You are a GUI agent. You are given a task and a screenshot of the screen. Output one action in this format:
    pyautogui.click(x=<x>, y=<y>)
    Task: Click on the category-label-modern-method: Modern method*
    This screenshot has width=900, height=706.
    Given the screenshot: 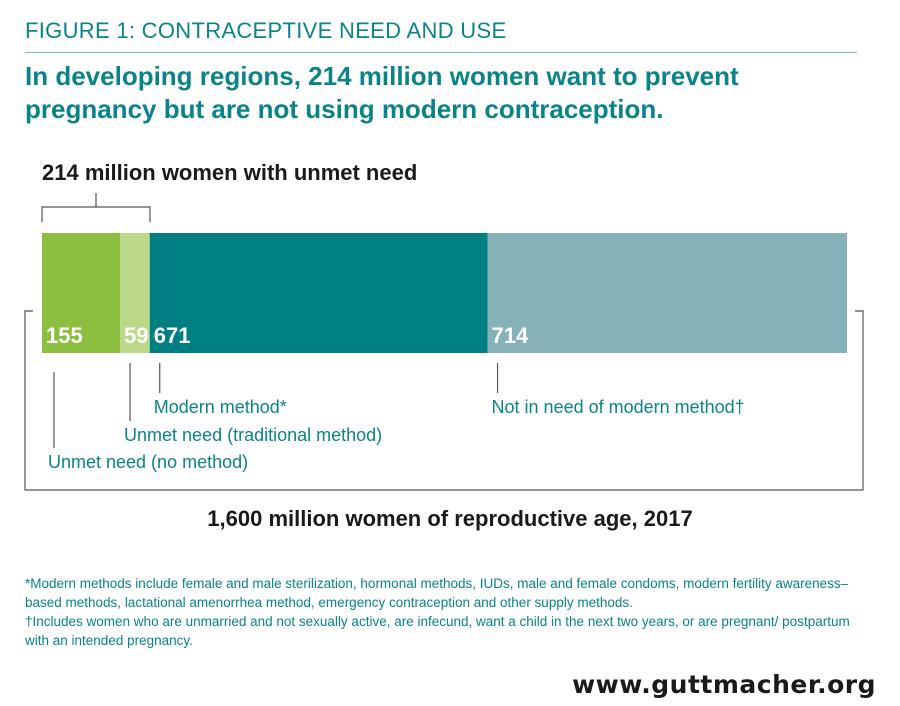 What is the action you would take?
    pyautogui.click(x=220, y=407)
    